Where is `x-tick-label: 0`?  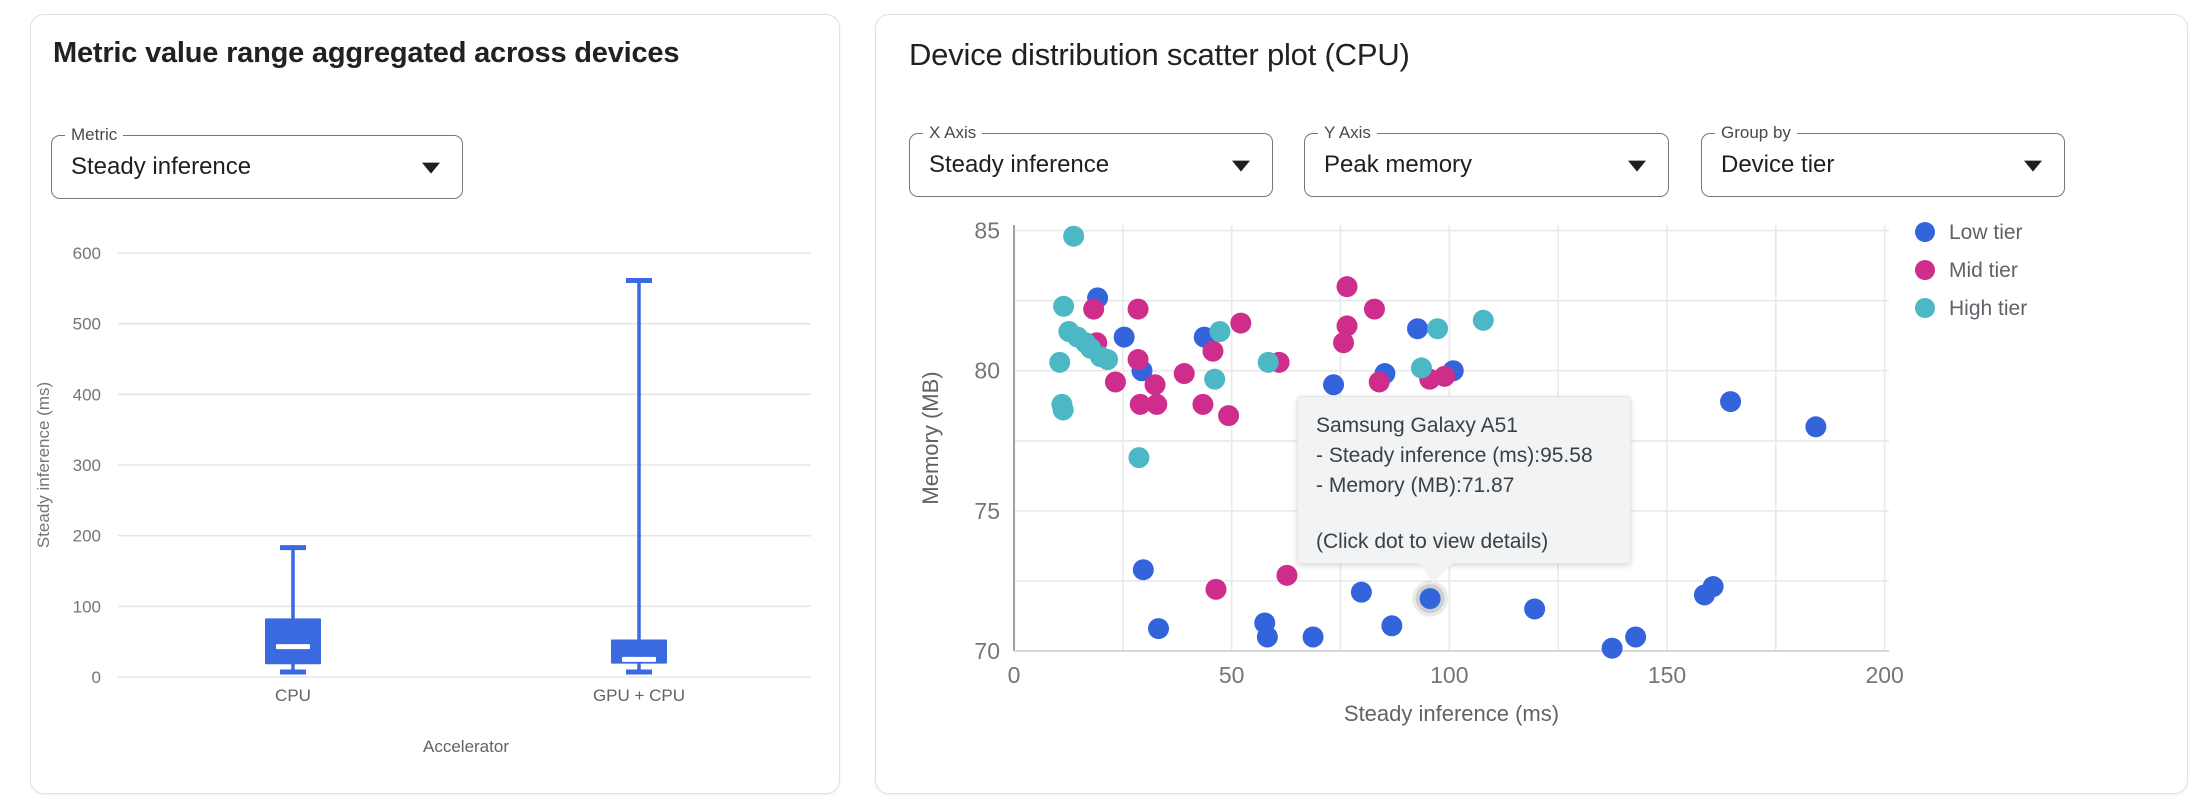 x-tick-label: 0 is located at coordinates (1014, 675).